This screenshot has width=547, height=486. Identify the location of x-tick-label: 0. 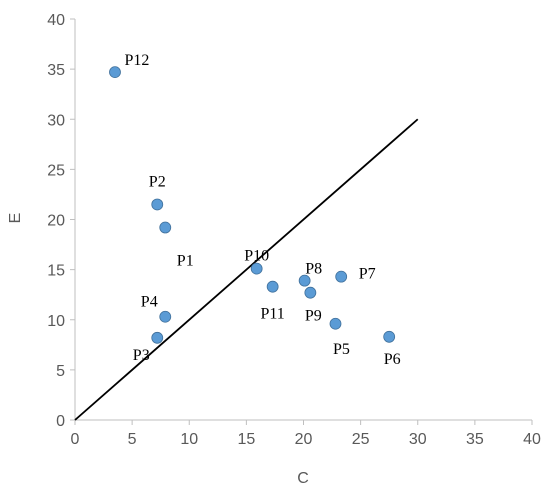
(75, 439).